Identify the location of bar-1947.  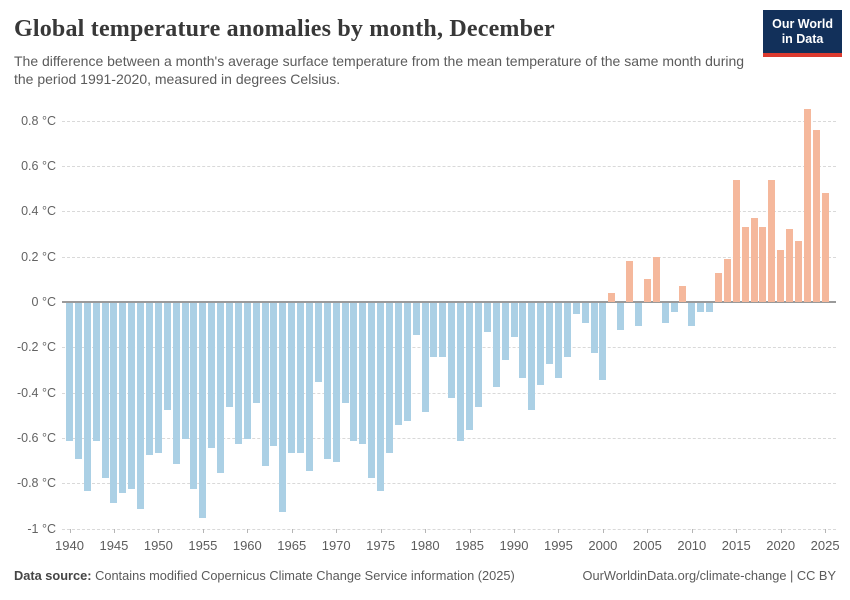
(132, 396).